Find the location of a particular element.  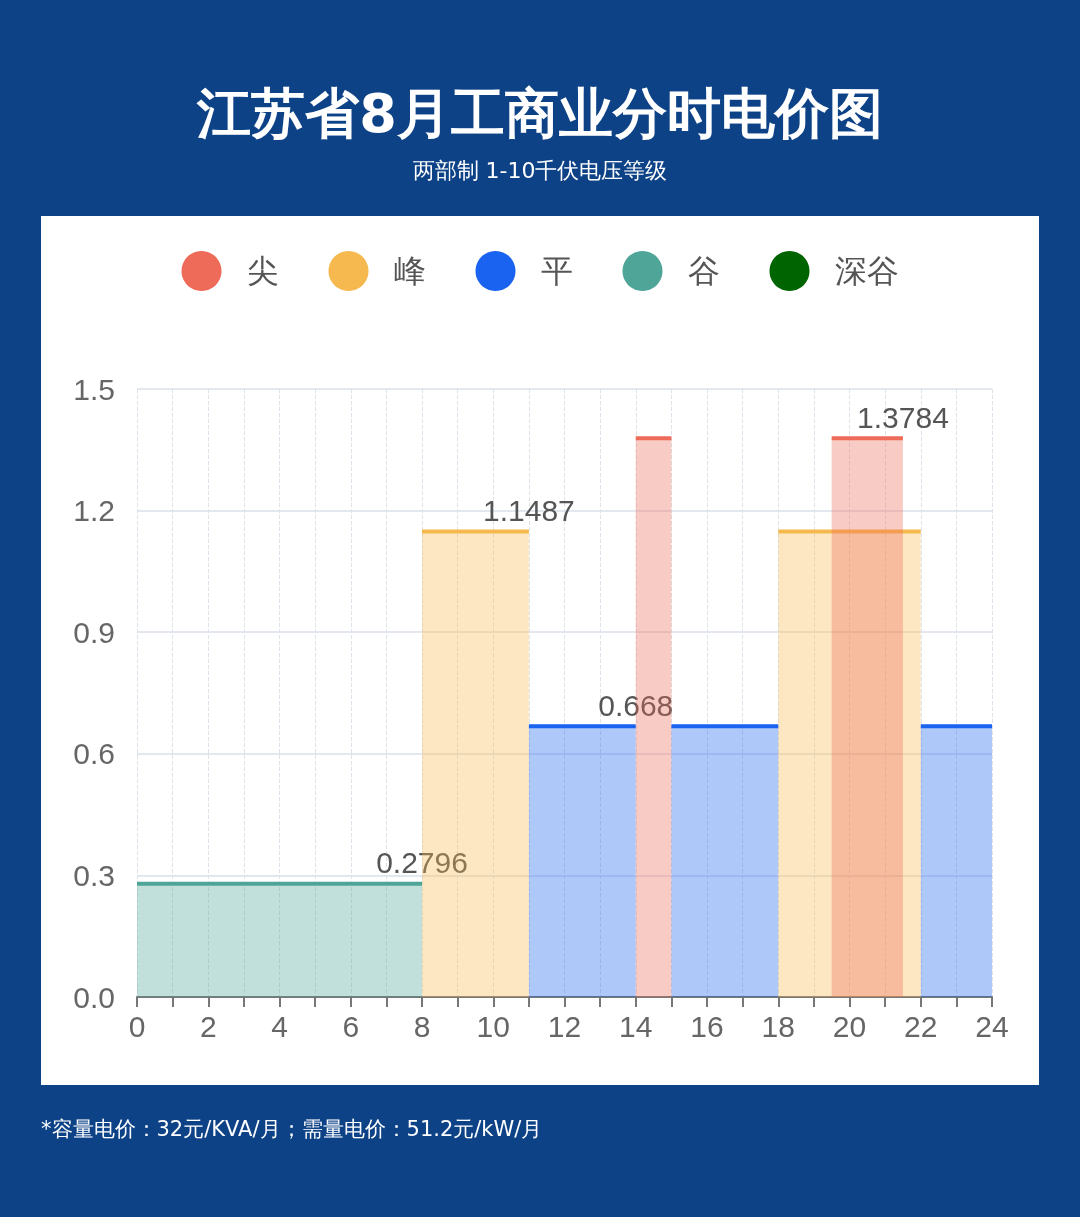

y-tick-label: 0.9 is located at coordinates (94, 632).